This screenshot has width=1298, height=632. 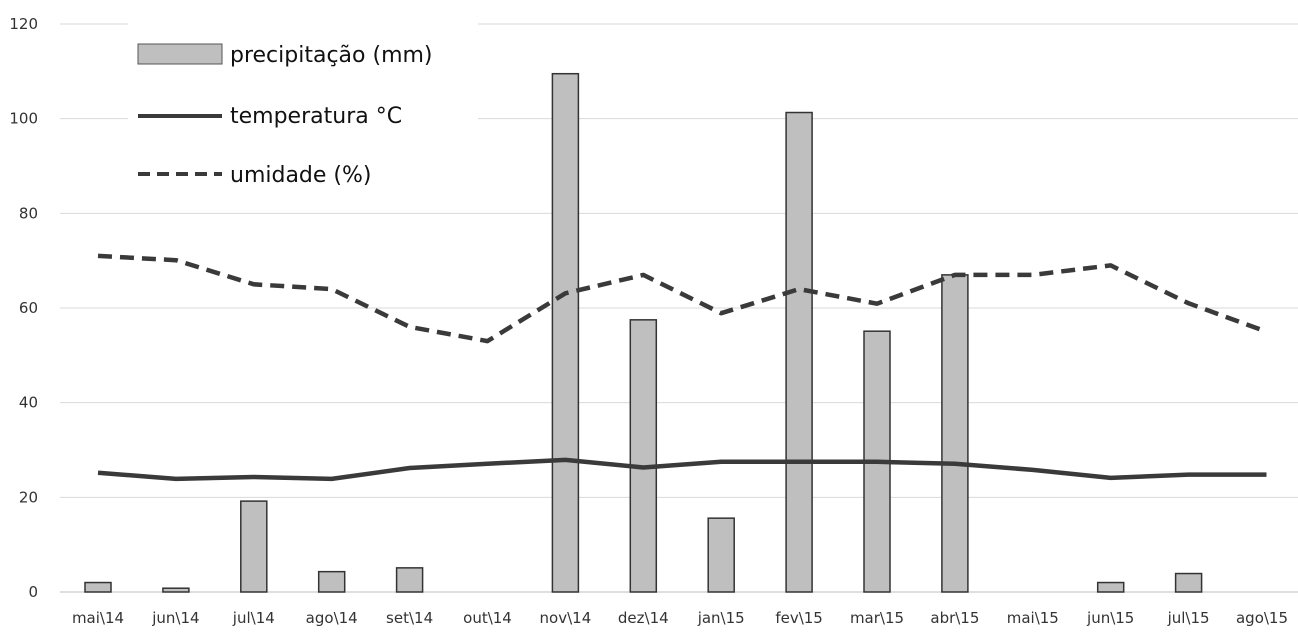 What do you see at coordinates (175, 618) in the screenshot?
I see `x-tick-label: jun\14` at bounding box center [175, 618].